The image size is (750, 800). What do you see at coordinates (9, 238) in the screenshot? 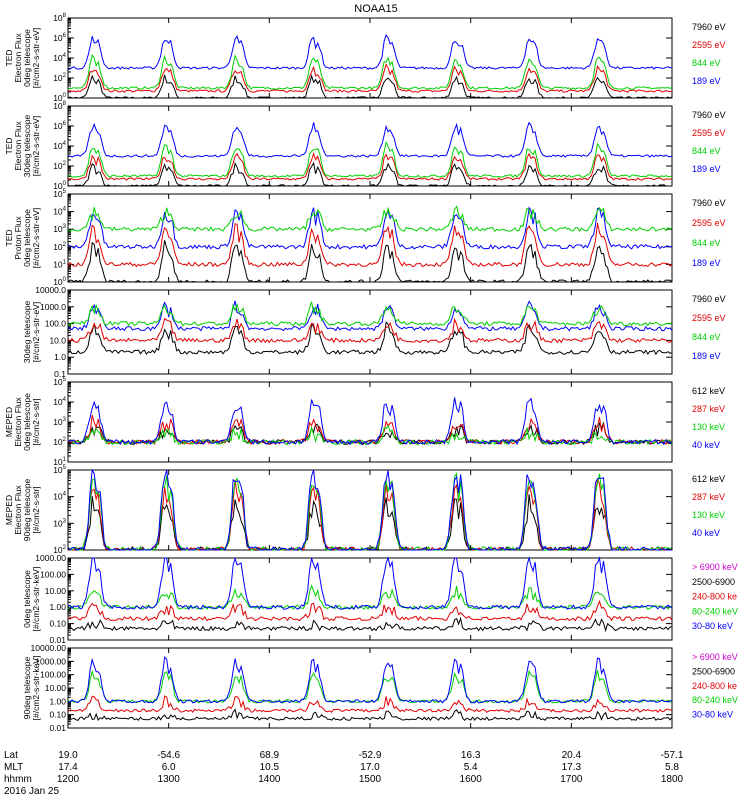
I see `panel-3-ylabel-line: TED` at bounding box center [9, 238].